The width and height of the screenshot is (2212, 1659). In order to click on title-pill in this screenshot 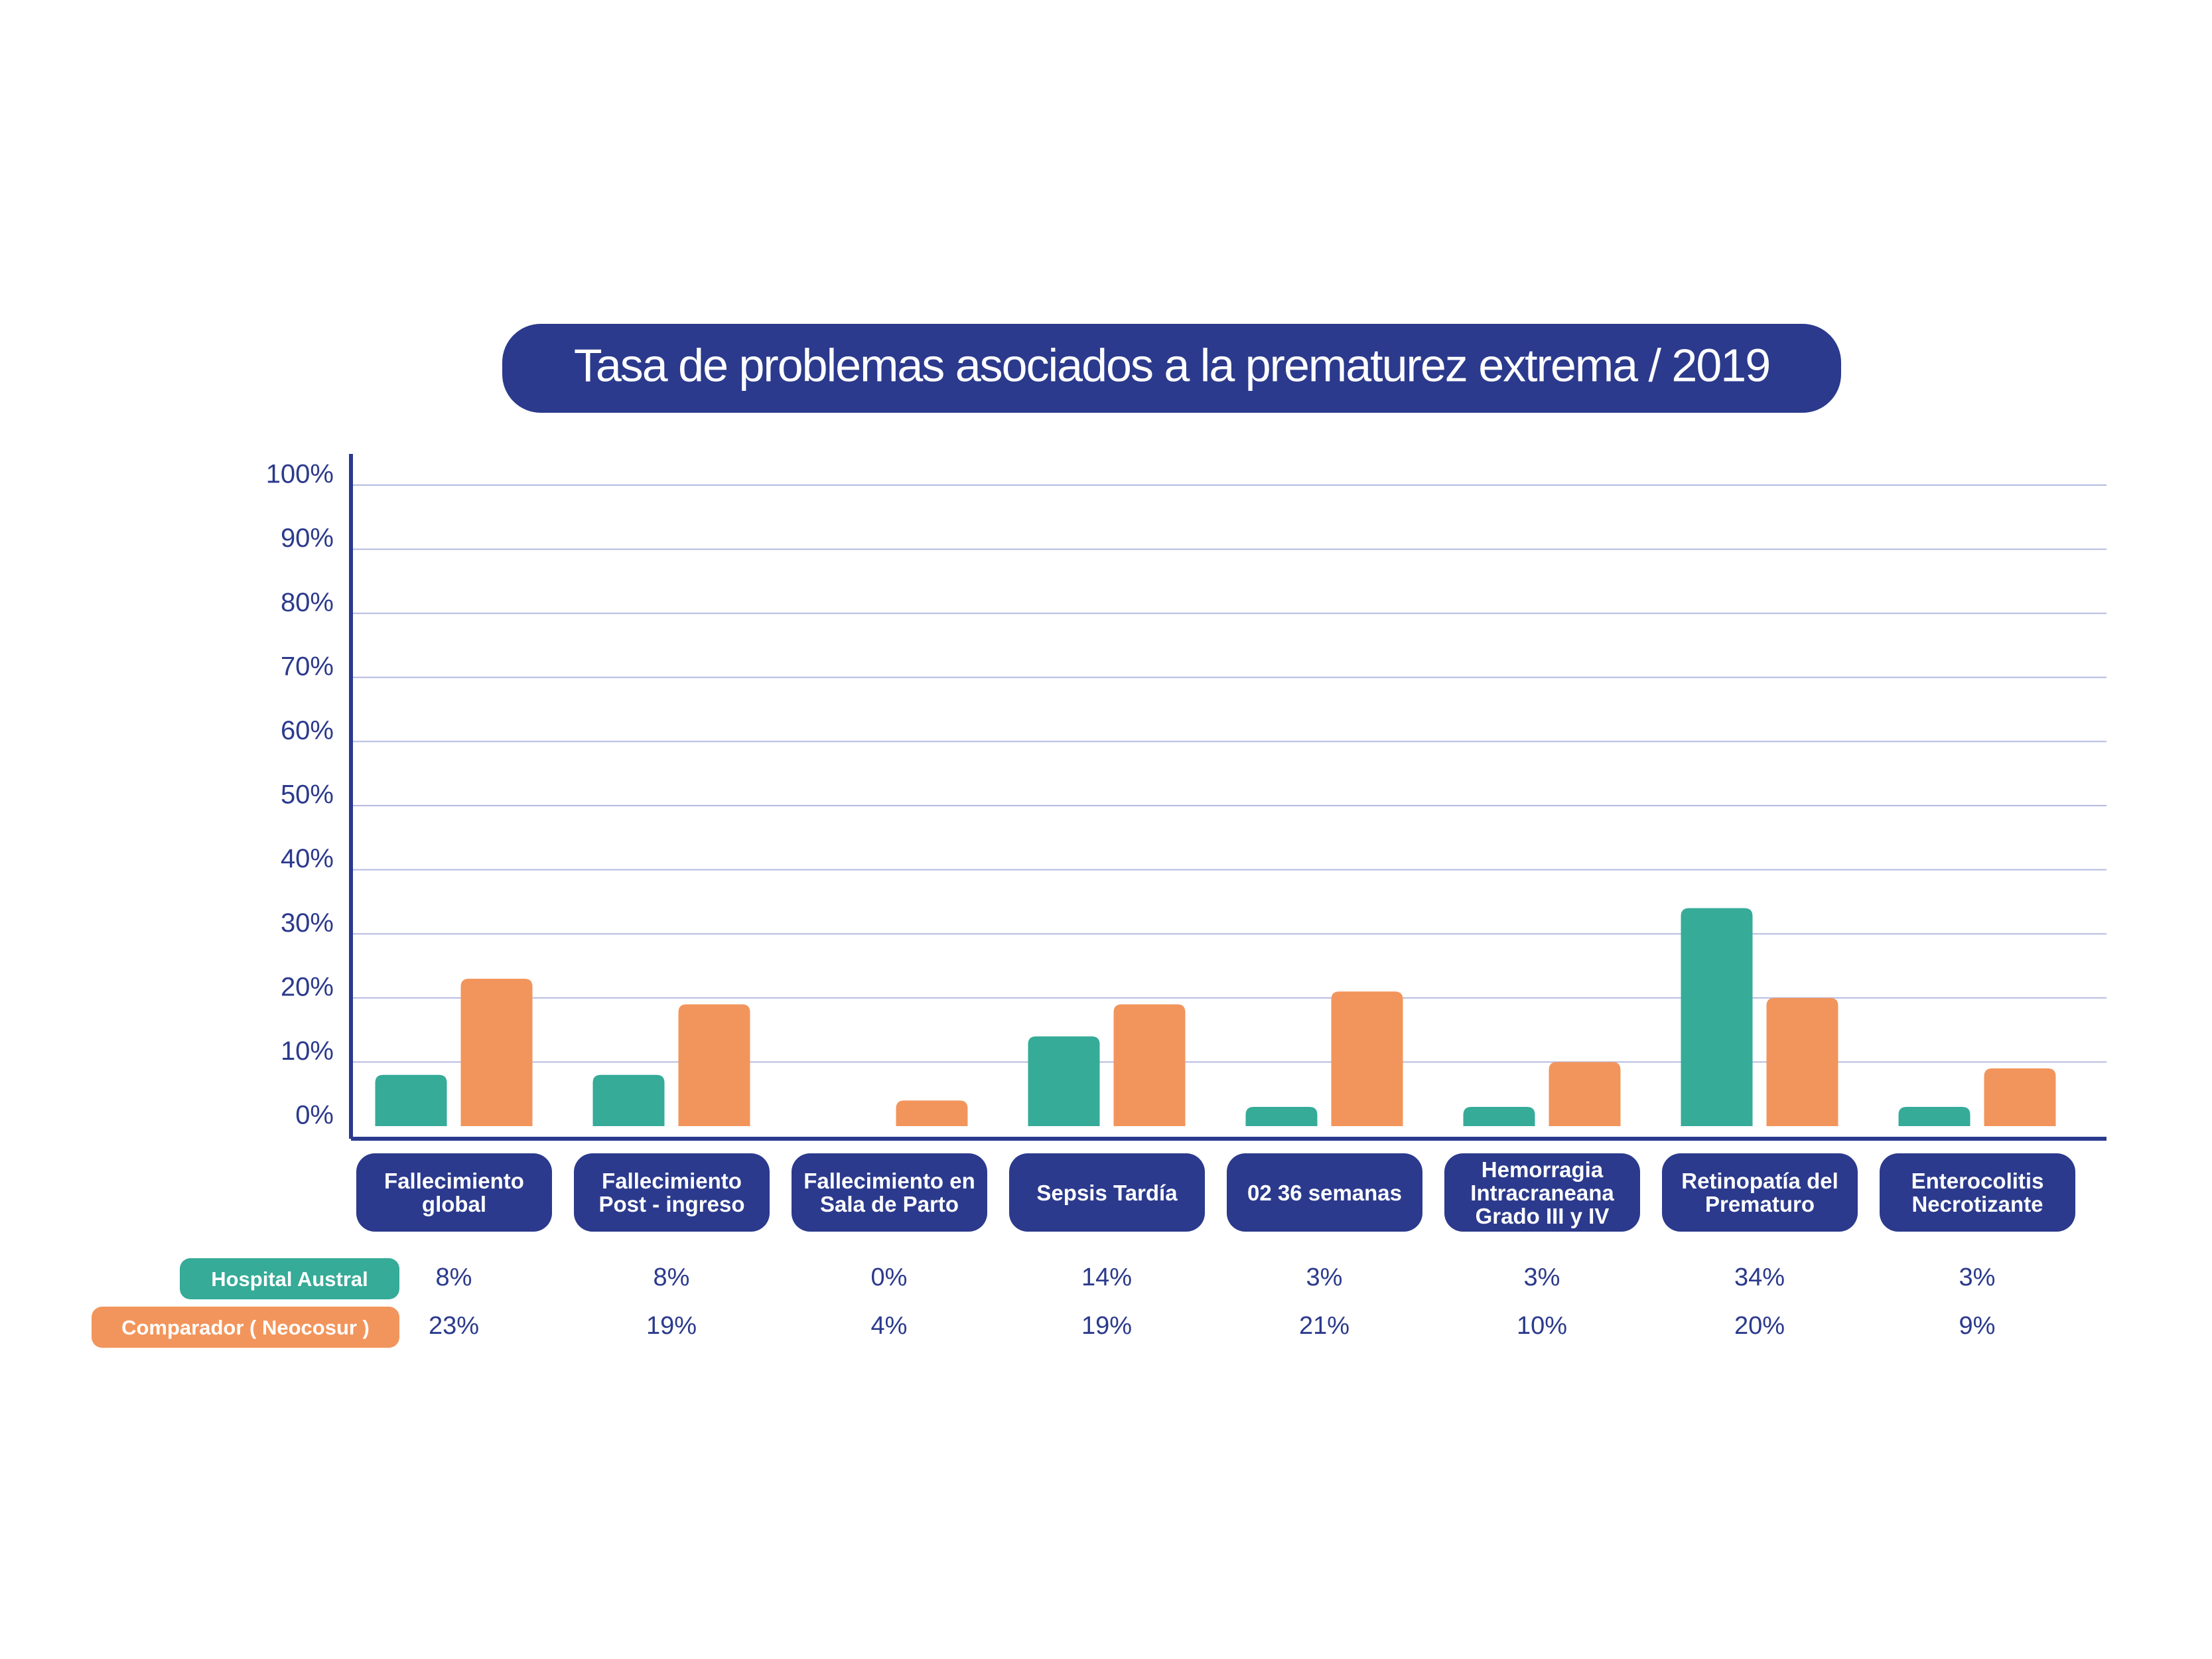, I will do `click(1171, 368)`.